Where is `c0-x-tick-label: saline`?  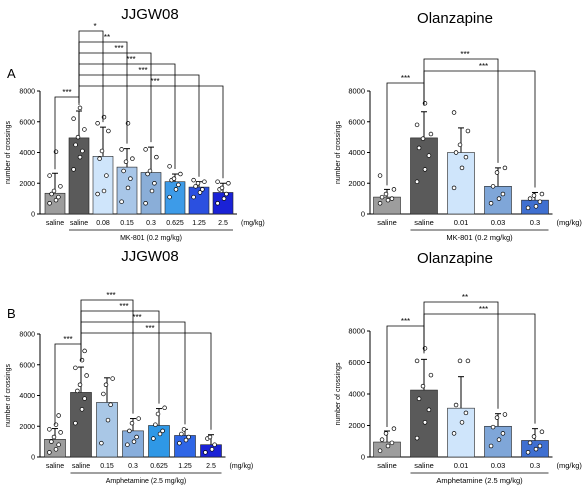 c0-x-tick-label: saline is located at coordinates (55, 223).